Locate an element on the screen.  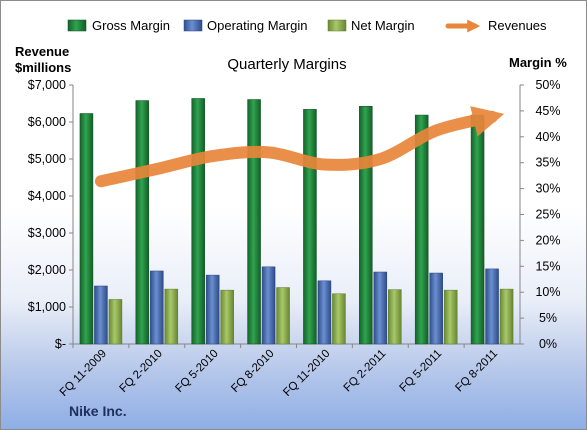
x-category-label: FQ 5-2011 is located at coordinates (421, 371).